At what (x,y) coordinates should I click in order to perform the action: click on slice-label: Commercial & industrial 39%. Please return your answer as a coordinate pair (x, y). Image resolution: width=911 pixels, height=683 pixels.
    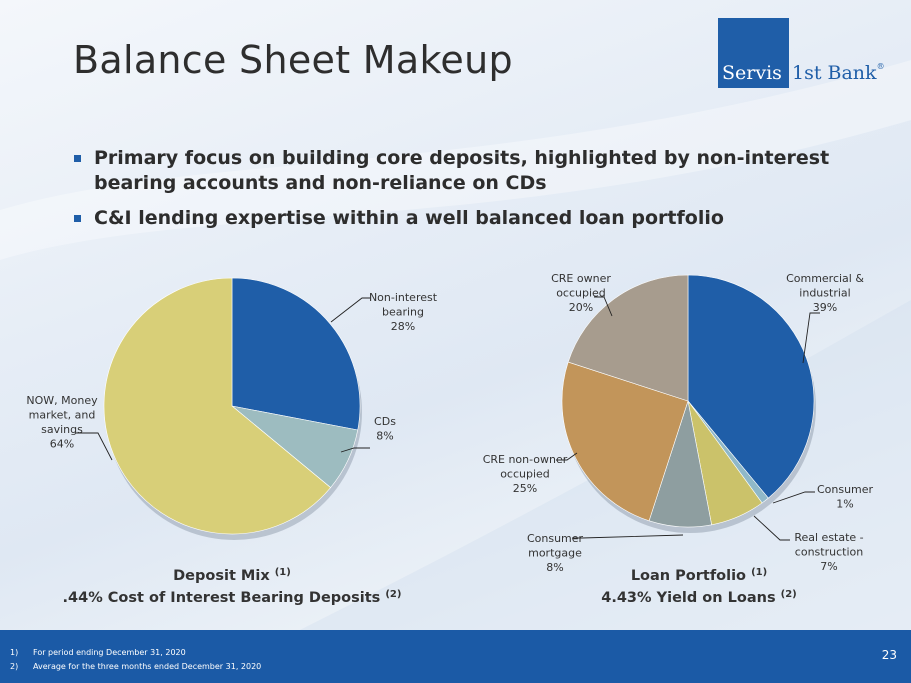
    Looking at the image, I should click on (825, 293).